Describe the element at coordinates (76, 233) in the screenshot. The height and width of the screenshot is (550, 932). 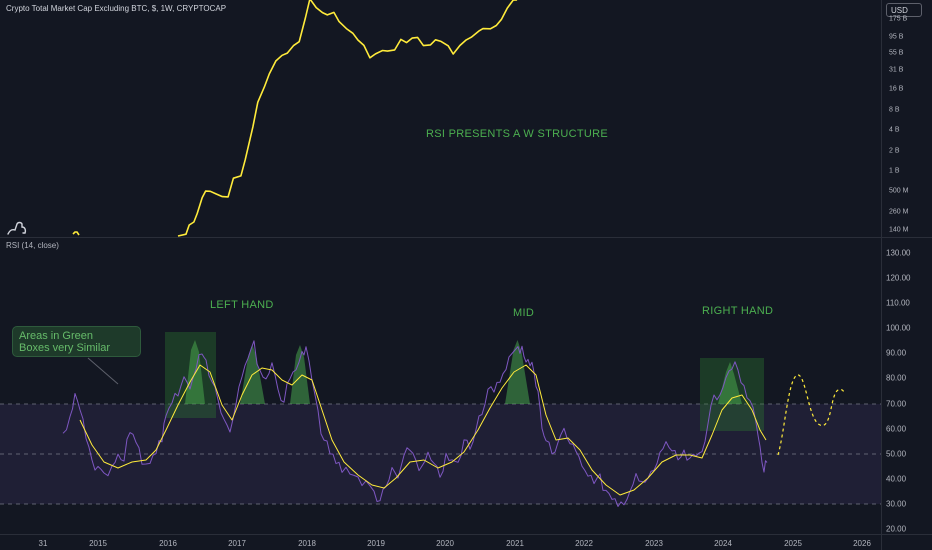
I see `price-line-segment` at that location.